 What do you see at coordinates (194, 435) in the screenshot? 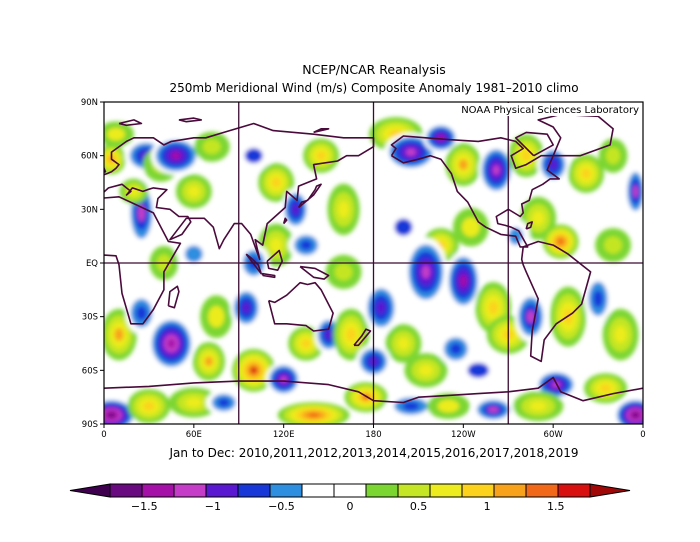
I see `lon-tick-label: 60E` at bounding box center [194, 435].